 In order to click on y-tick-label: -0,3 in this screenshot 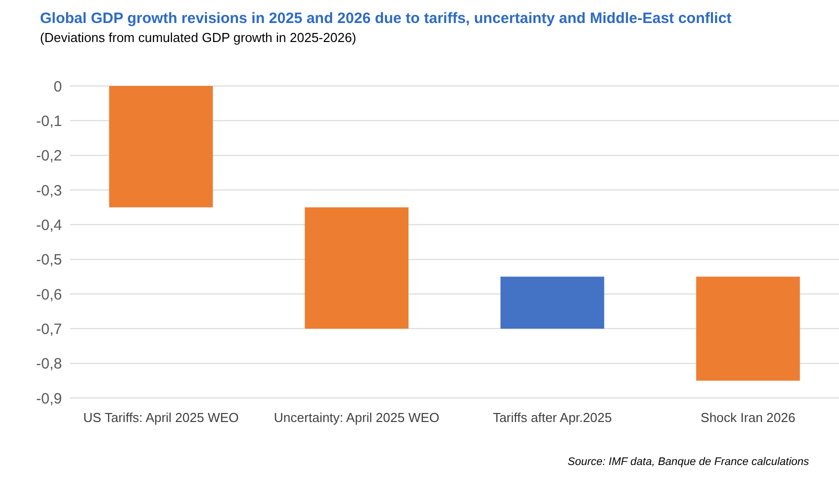, I will do `click(49, 191)`.